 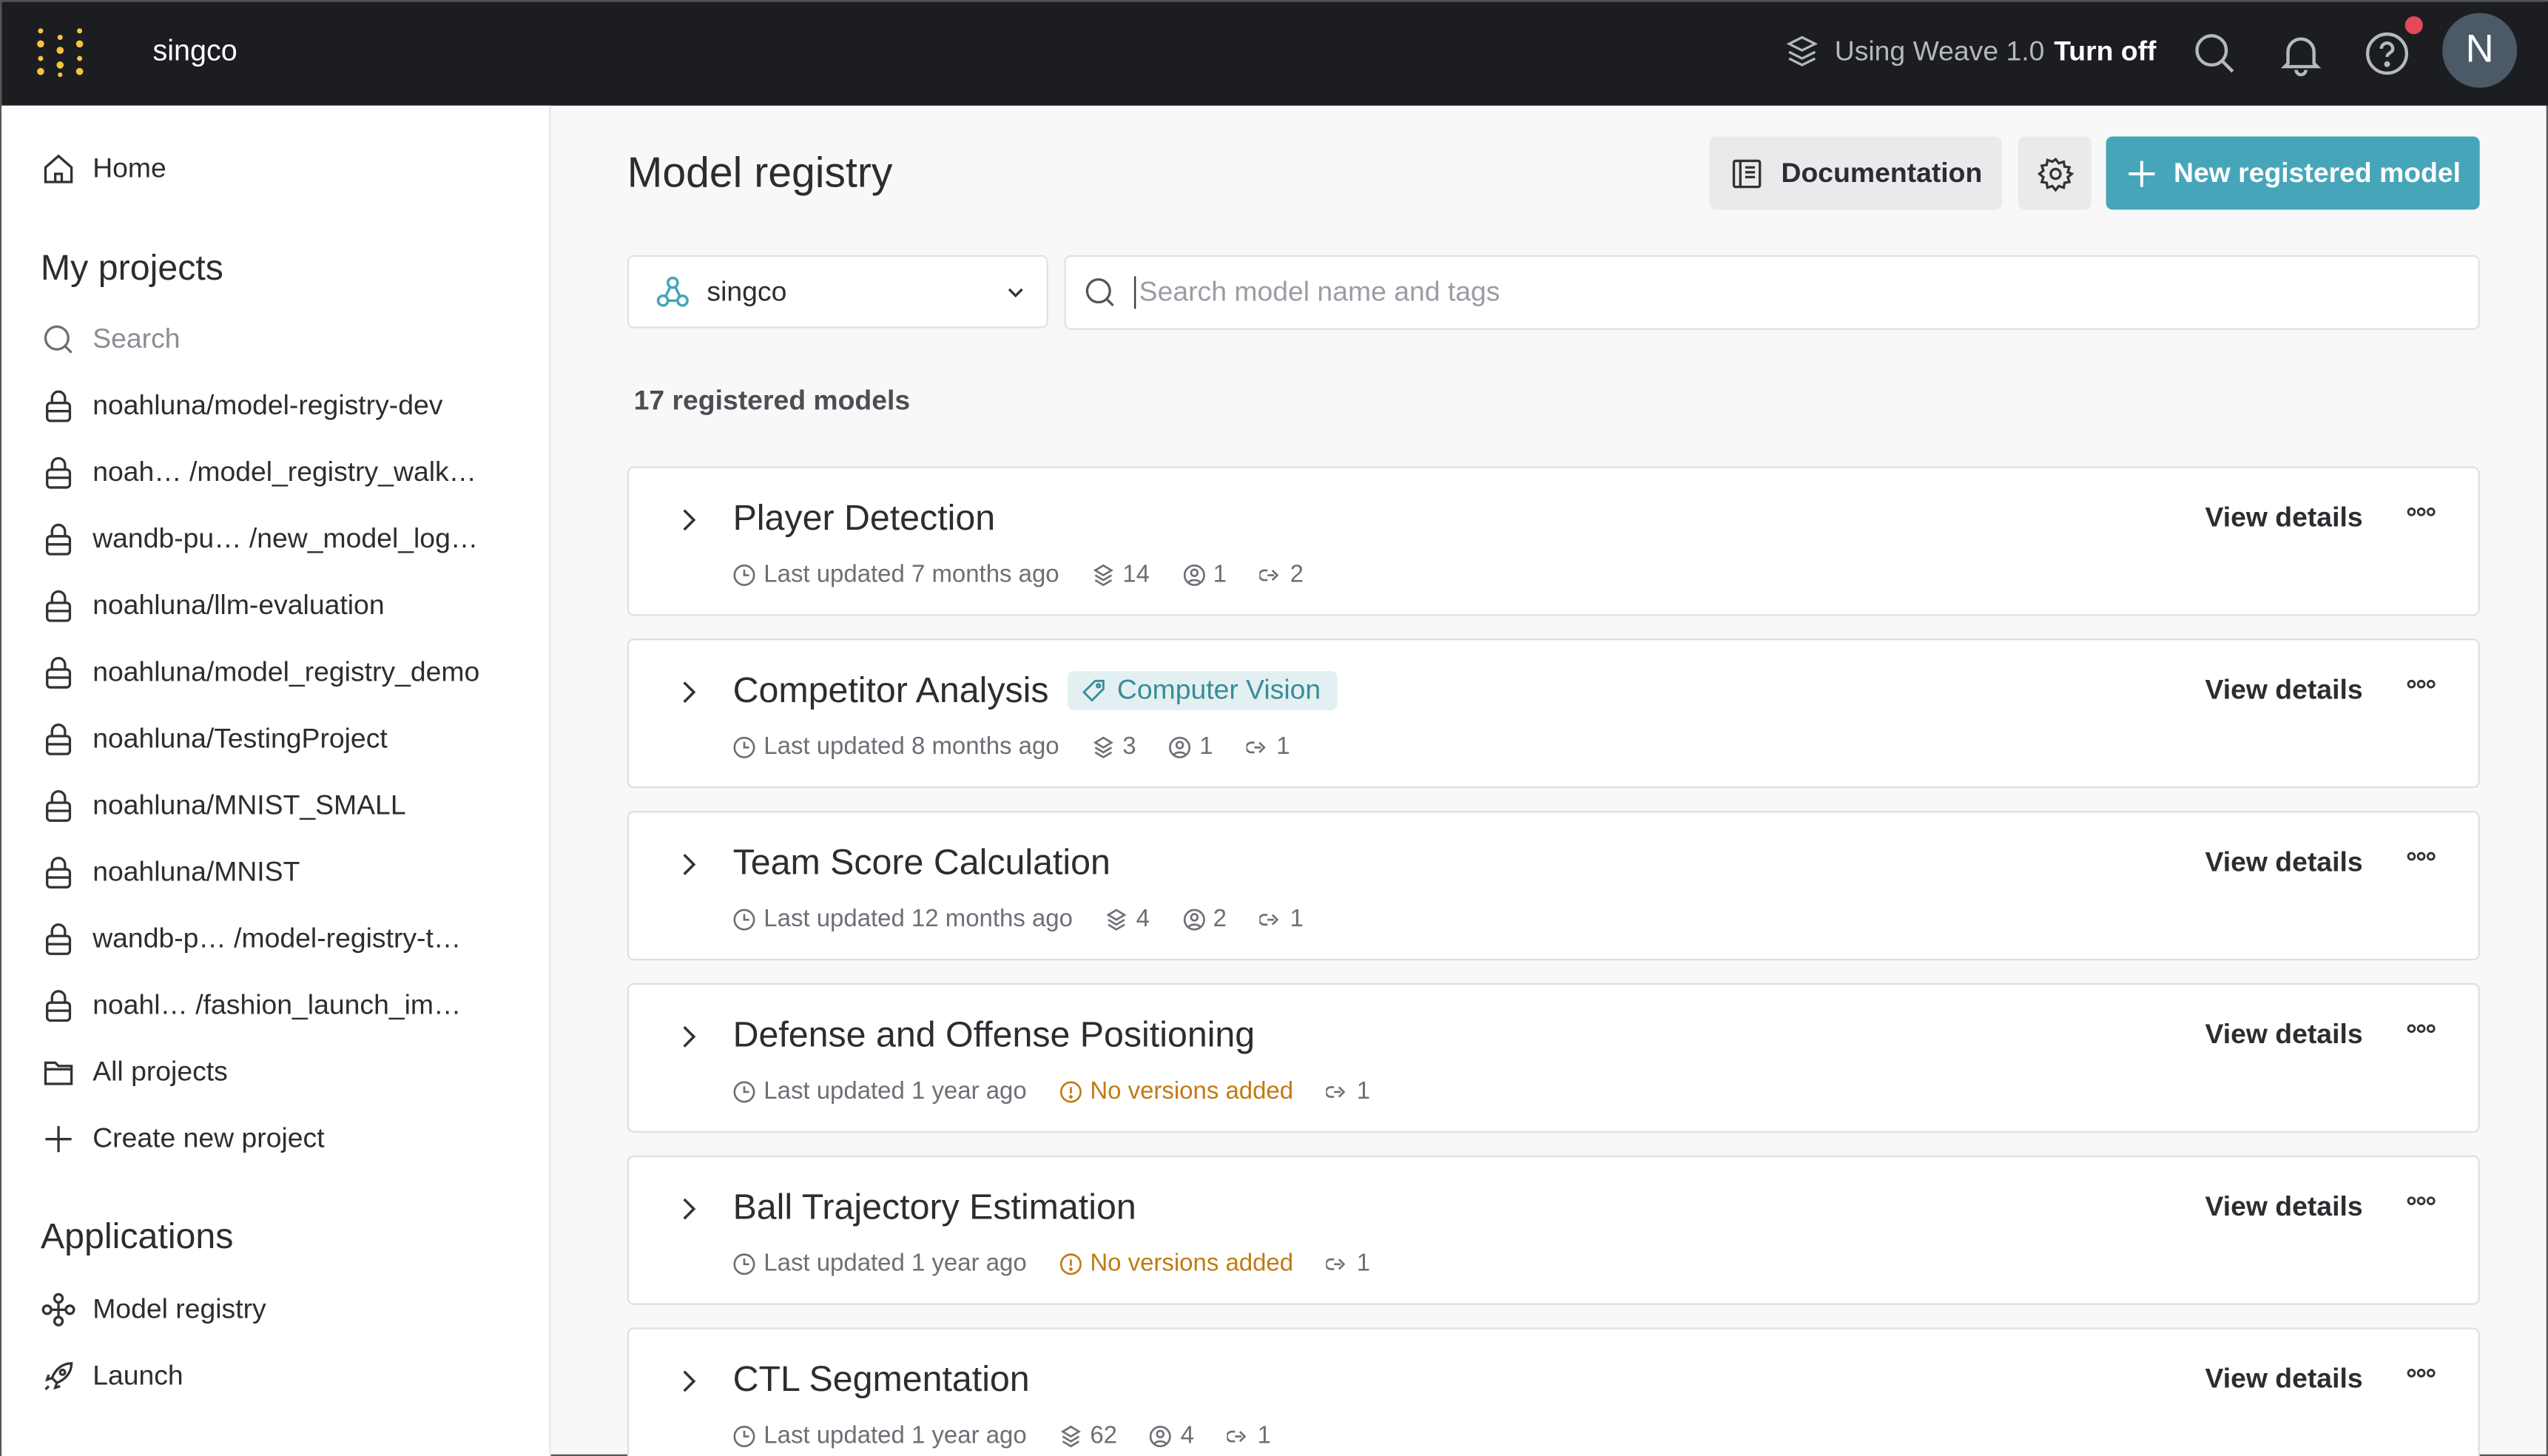 I want to click on project-search-placeholder: Search, so click(x=136, y=339).